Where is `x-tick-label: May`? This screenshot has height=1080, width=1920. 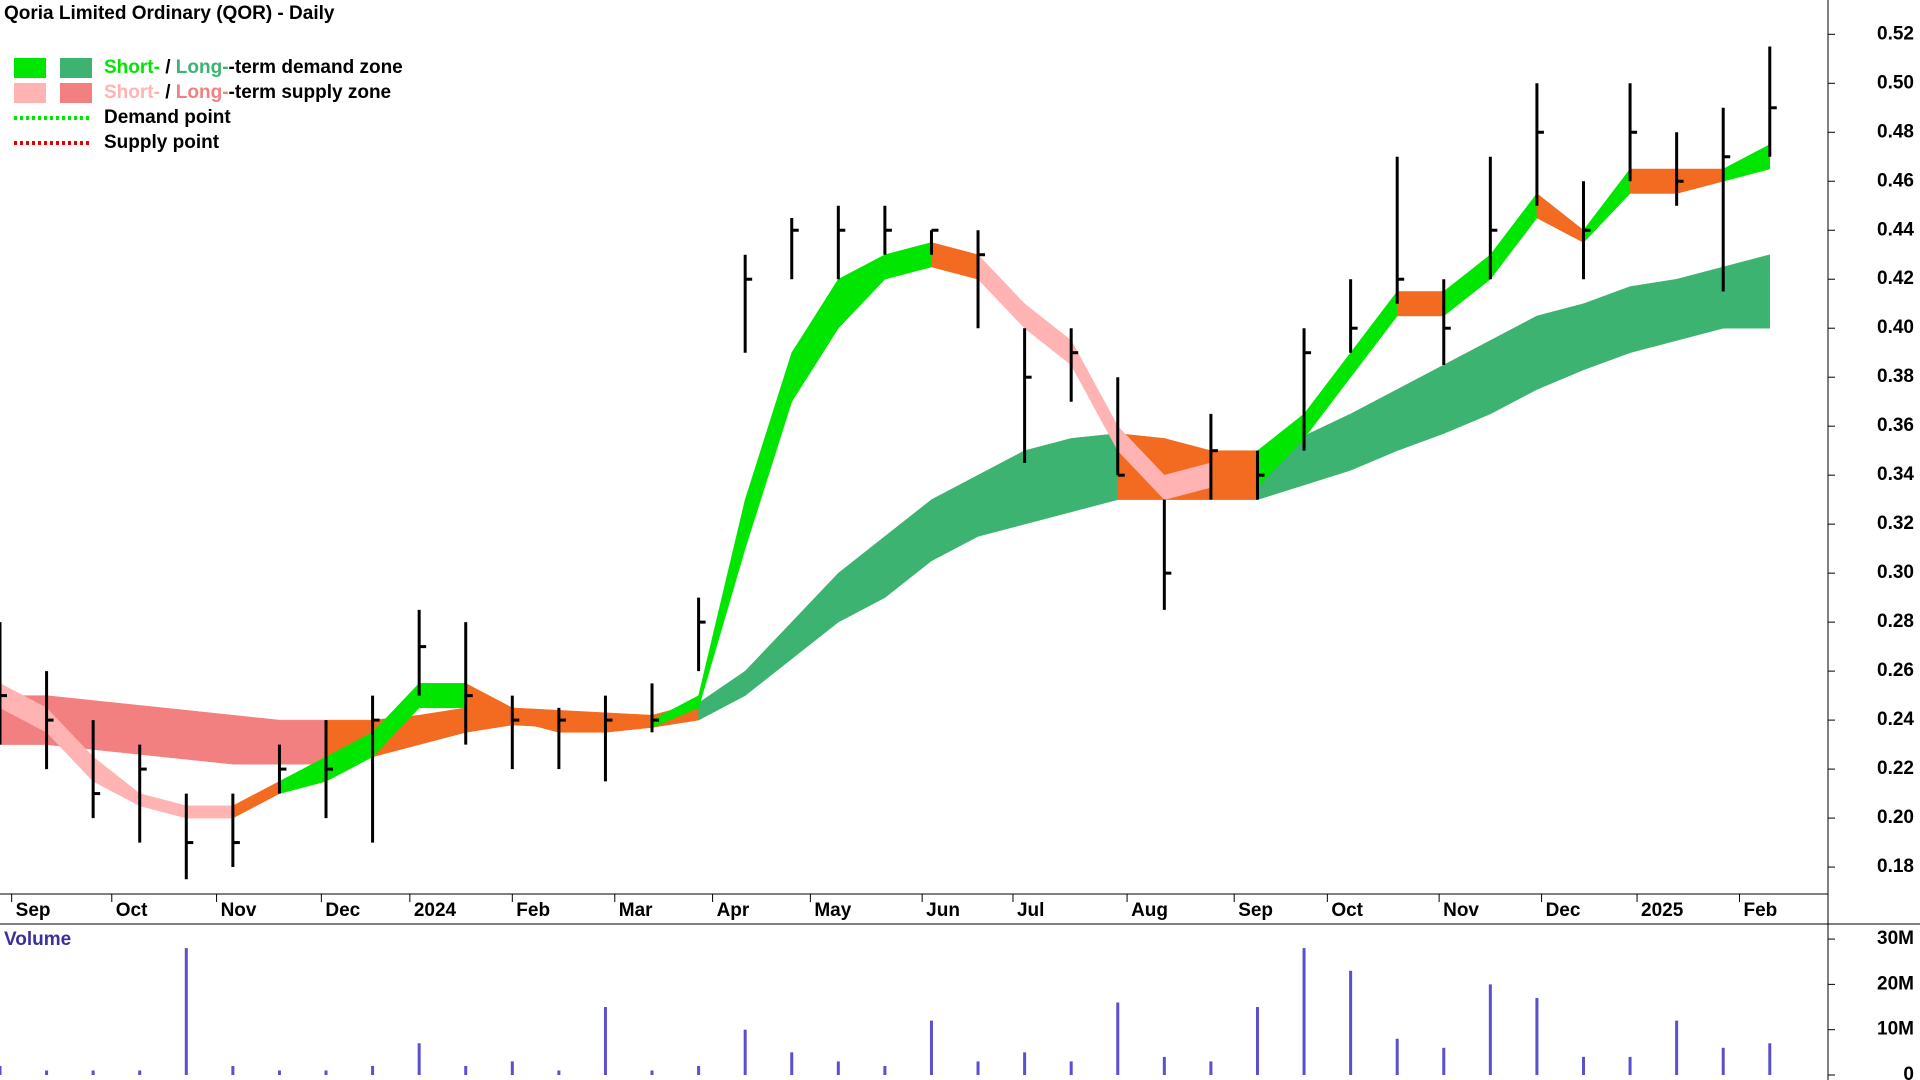
x-tick-label: May is located at coordinates (832, 910).